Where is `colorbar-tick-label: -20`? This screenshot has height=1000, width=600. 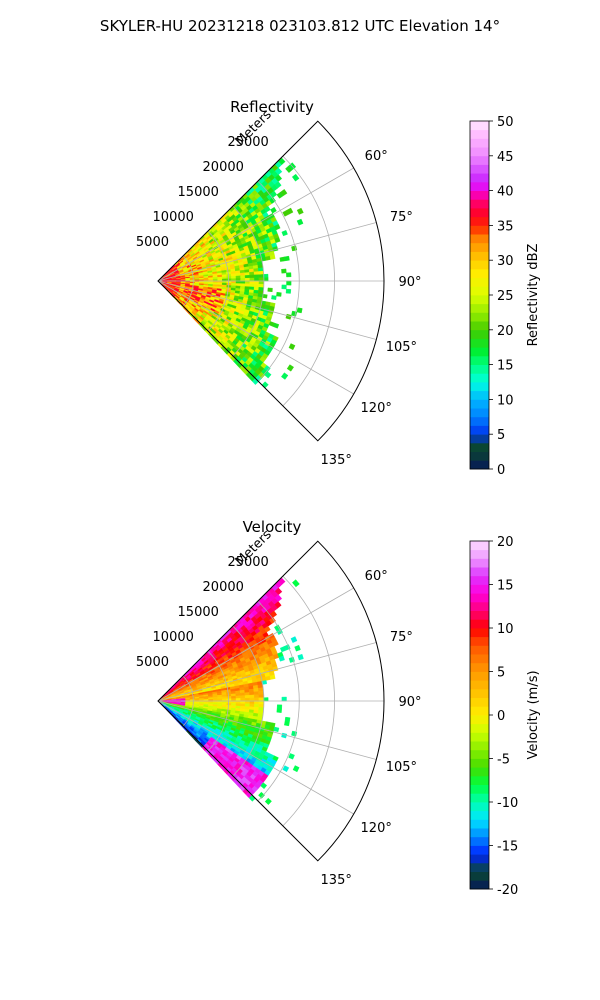 colorbar-tick-label: -20 is located at coordinates (507, 890).